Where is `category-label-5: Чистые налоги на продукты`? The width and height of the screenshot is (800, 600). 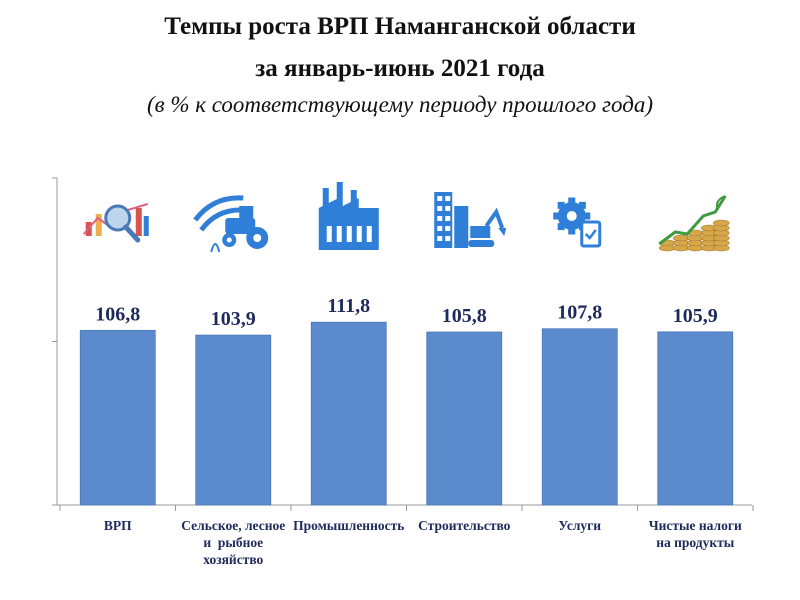
category-label-5: Чистые налоги на продукты is located at coordinates (695, 534).